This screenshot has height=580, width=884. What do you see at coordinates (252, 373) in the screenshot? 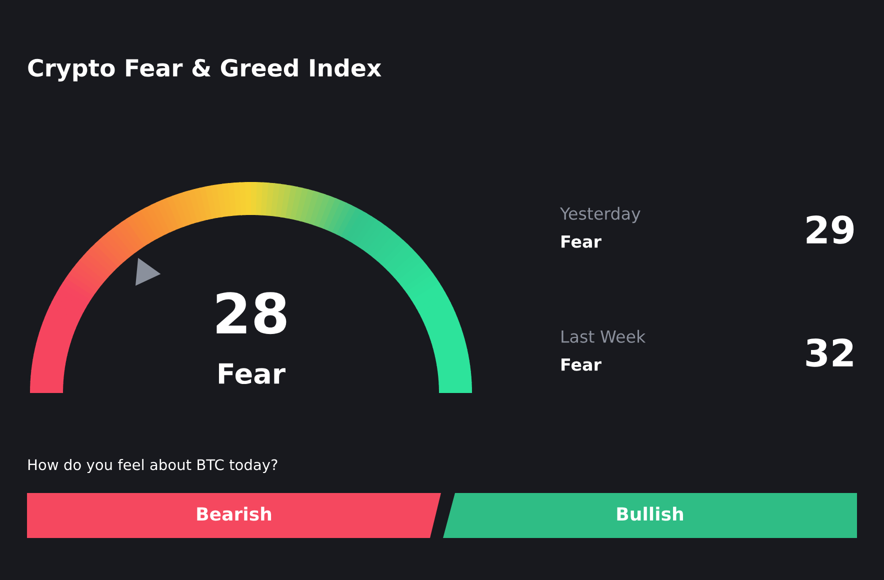
I see `category-label: Fear` at bounding box center [252, 373].